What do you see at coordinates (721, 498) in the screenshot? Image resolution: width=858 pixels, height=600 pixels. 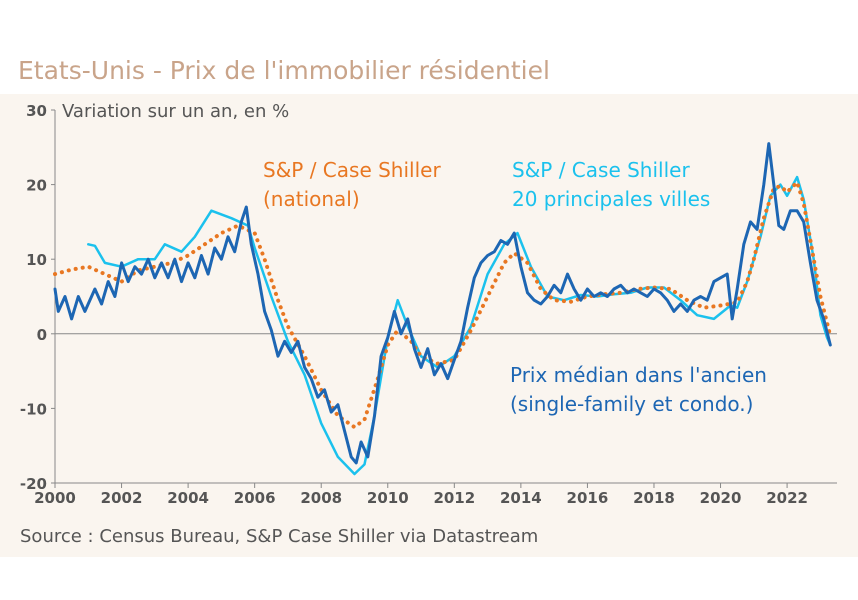 I see `x-tick-label: 2020` at bounding box center [721, 498].